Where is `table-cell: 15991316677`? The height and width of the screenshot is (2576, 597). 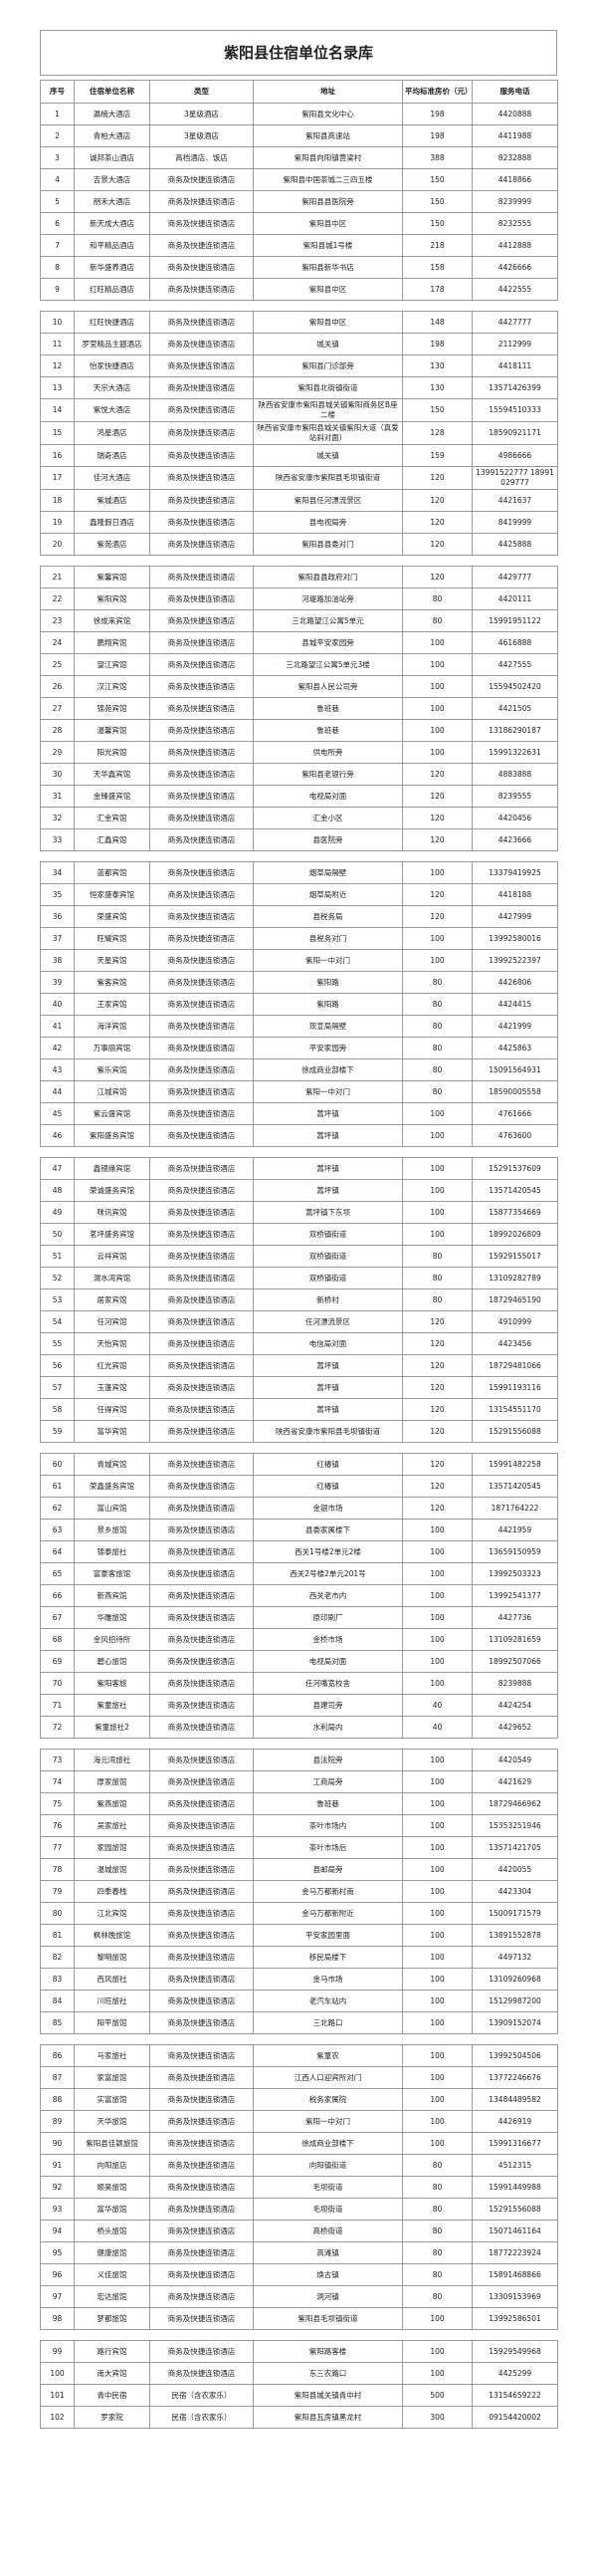
table-cell: 15991316677 is located at coordinates (515, 2143).